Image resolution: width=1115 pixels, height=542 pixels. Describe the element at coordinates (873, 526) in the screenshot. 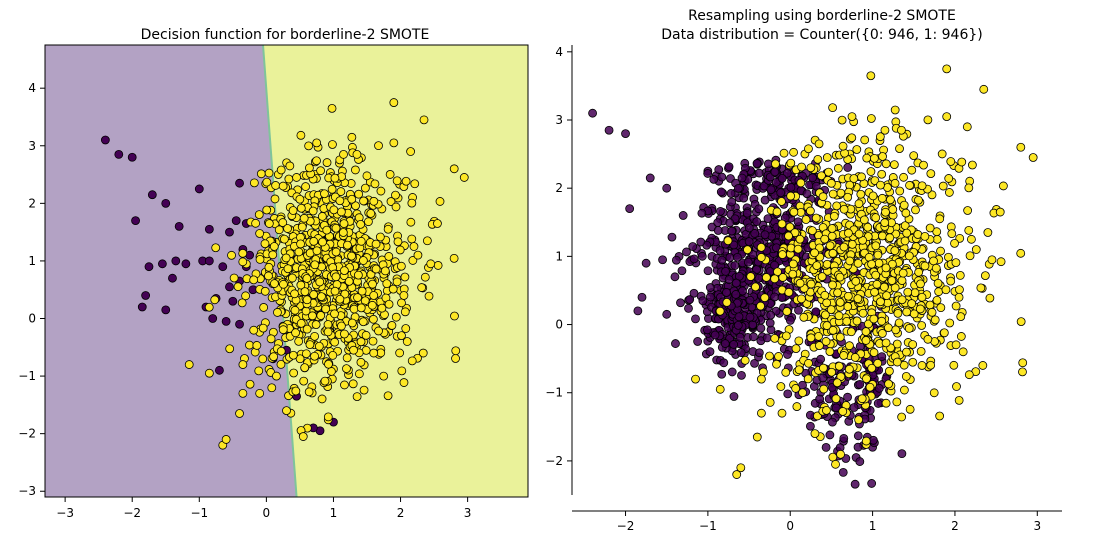

I see `x-tick-label: 1` at that location.